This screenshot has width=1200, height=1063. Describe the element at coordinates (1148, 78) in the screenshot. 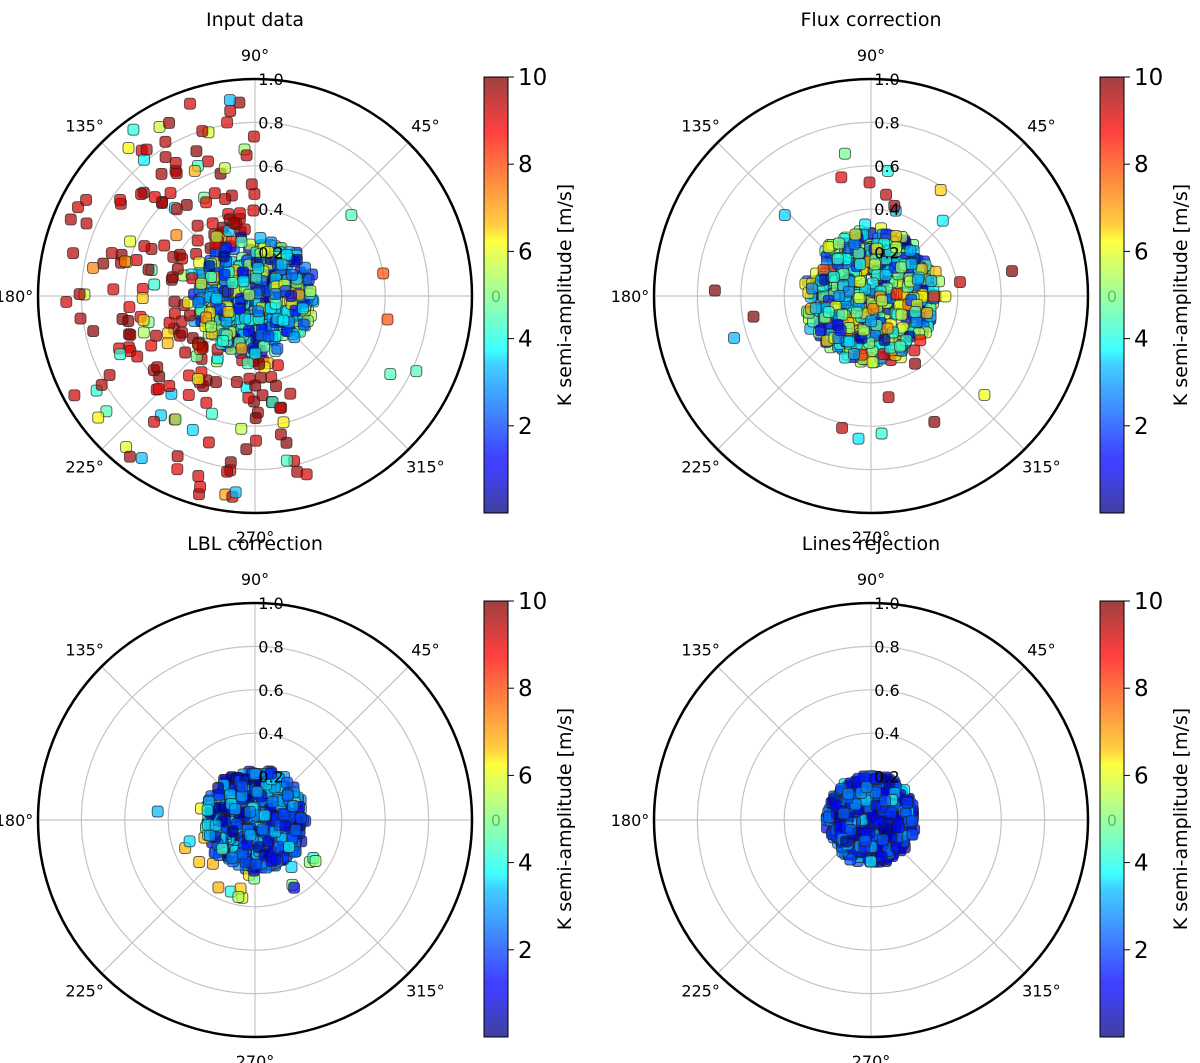

I see `colorbar-tick-label: 10` at that location.